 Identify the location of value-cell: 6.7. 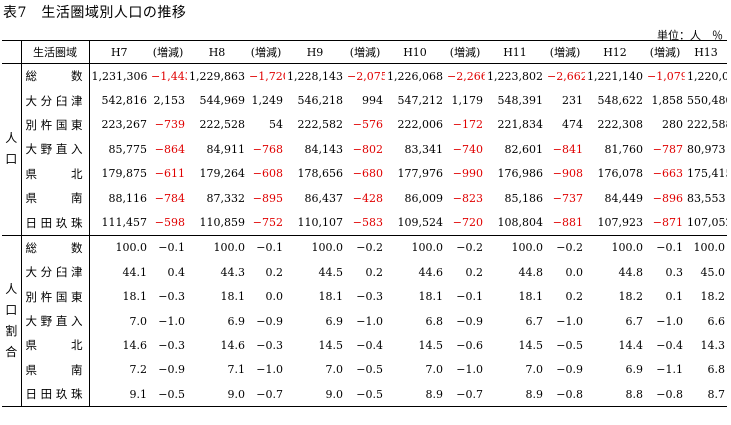
(534, 321).